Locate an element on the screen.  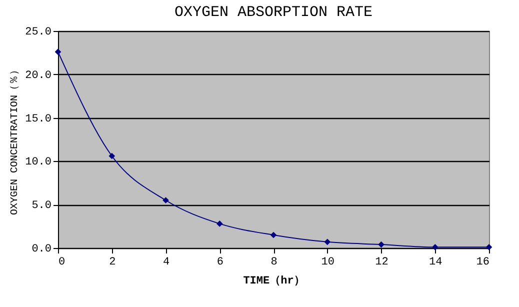
x-tick-label: 10 is located at coordinates (327, 262).